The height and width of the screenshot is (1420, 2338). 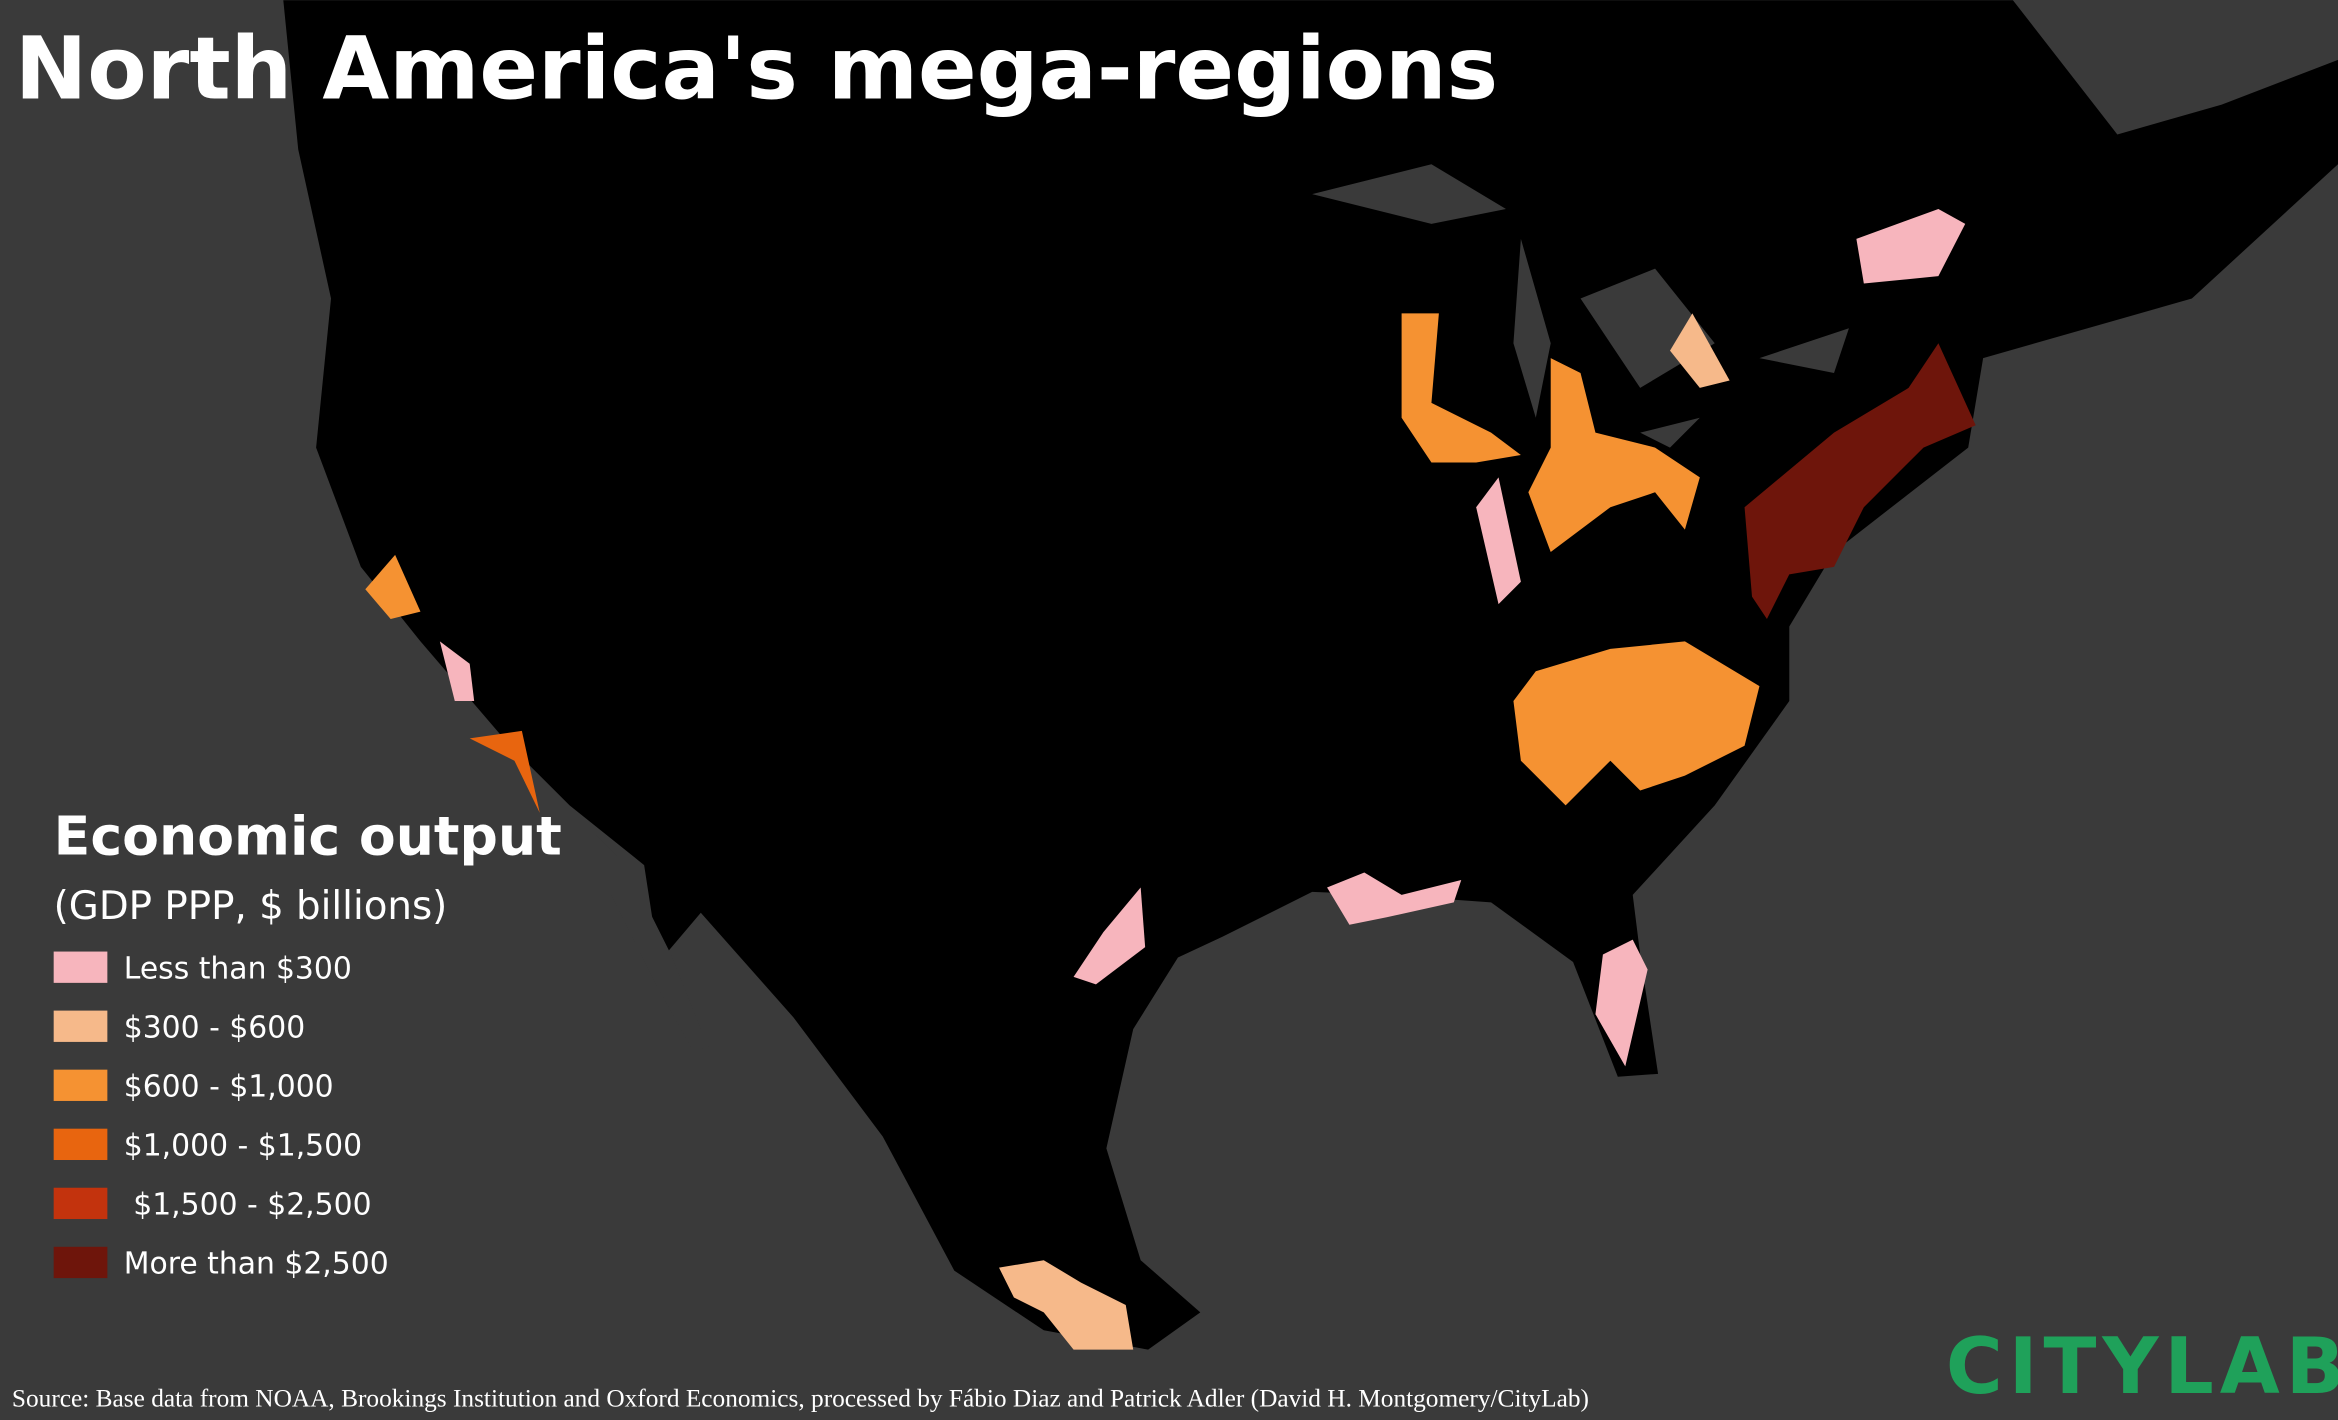 What do you see at coordinates (243, 1146) in the screenshot?
I see `legend-label: $1,000 - $1,500` at bounding box center [243, 1146].